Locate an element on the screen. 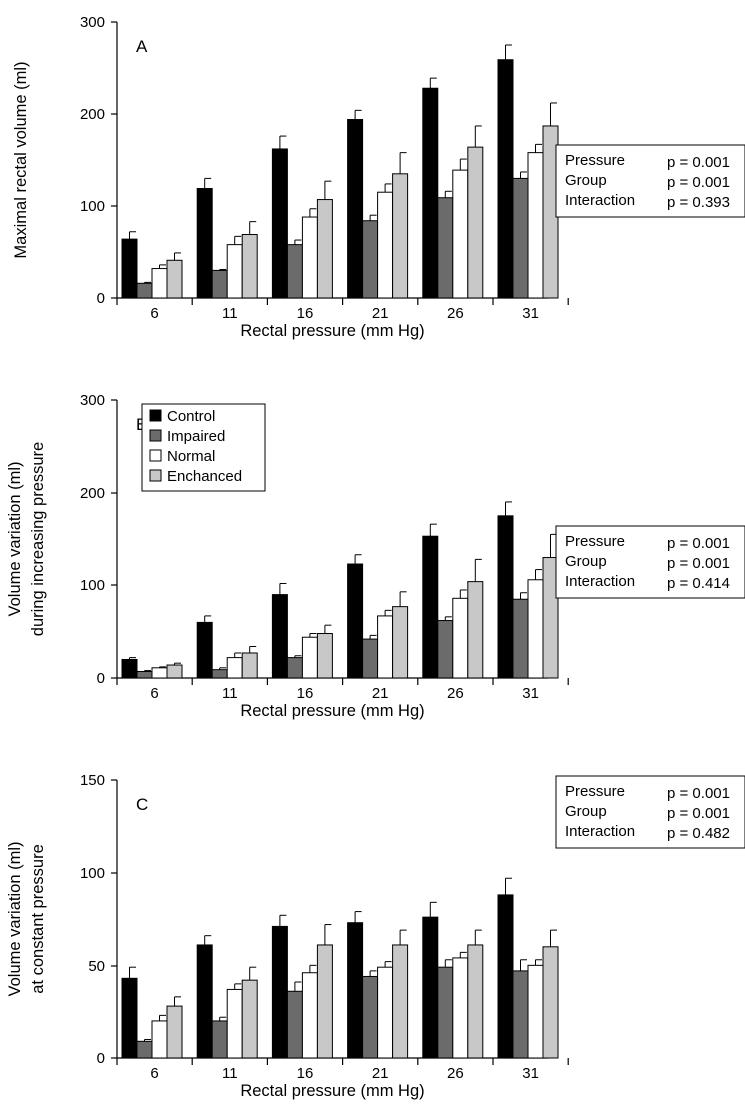 The image size is (745, 1112). stat-value: p = 0.482 is located at coordinates (698, 833).